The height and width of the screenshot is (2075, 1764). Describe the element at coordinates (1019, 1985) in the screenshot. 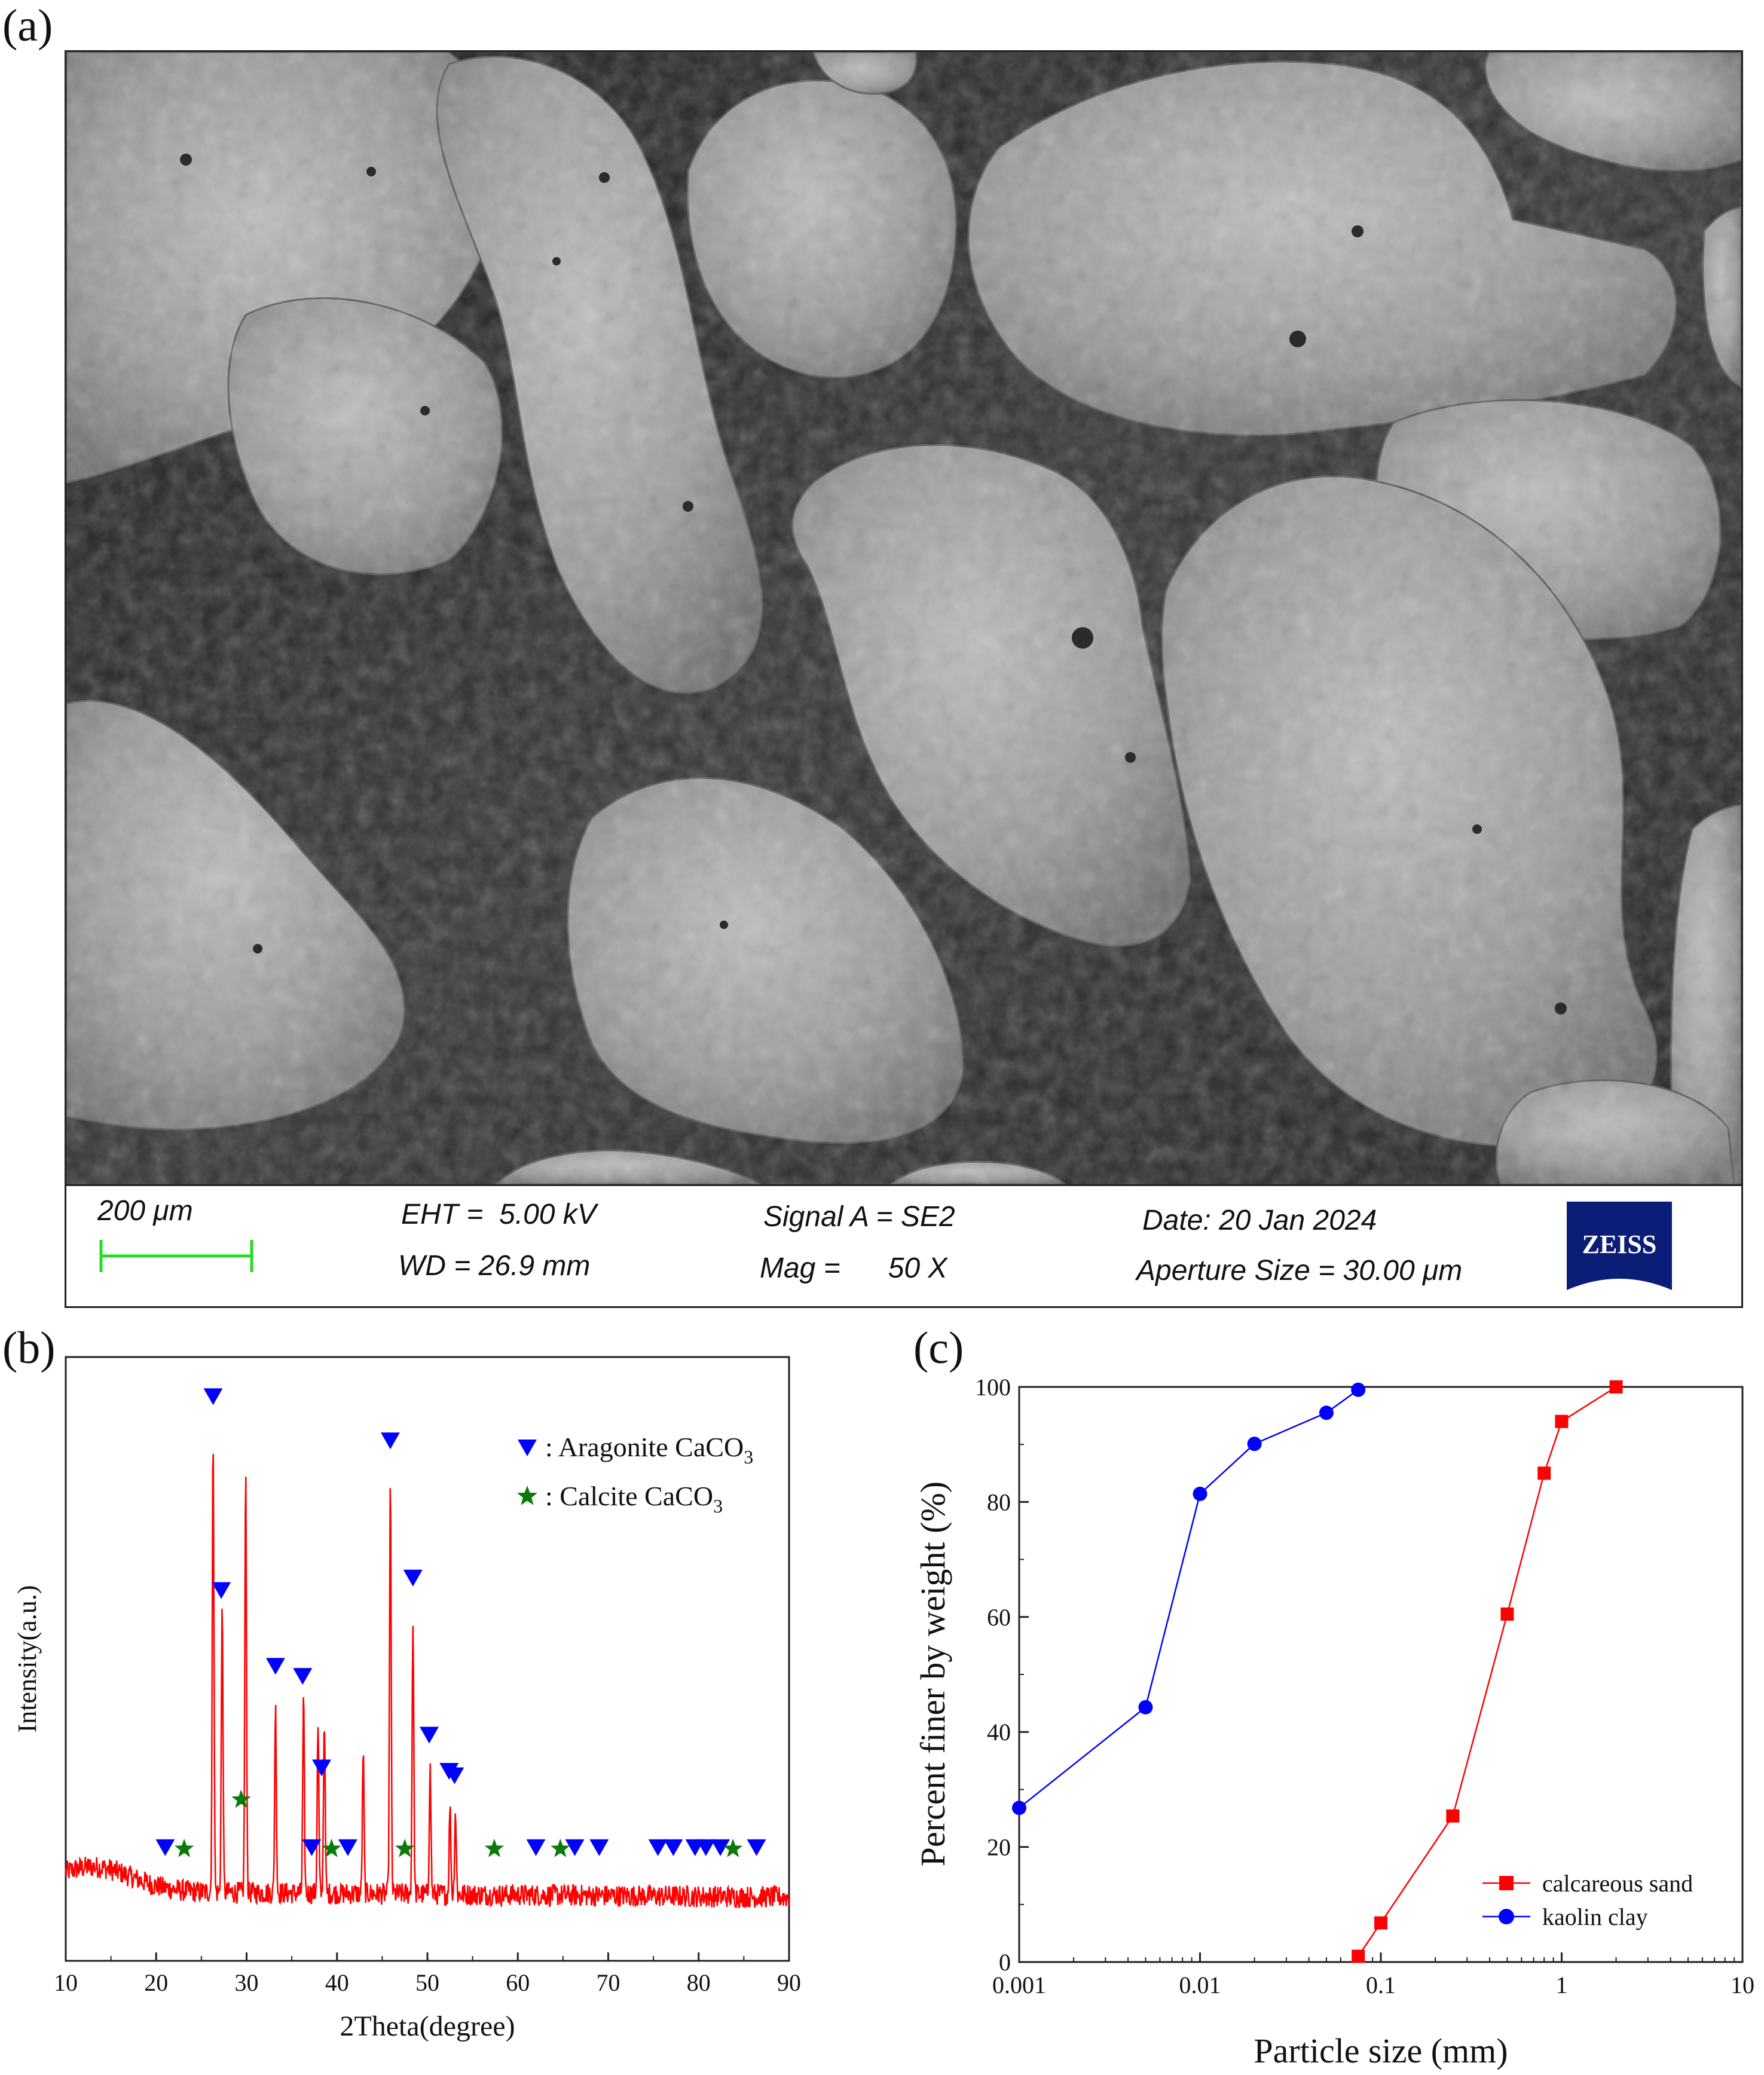

I see `psd-x-tick-label: 0.001` at that location.